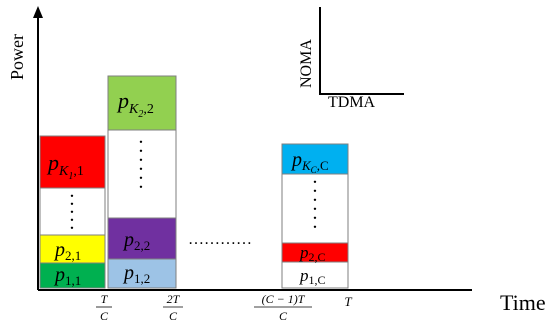 The height and width of the screenshot is (328, 555). What do you see at coordinates (136, 274) in the screenshot?
I see `slot-2-bottom-label: p1,2` at bounding box center [136, 274].